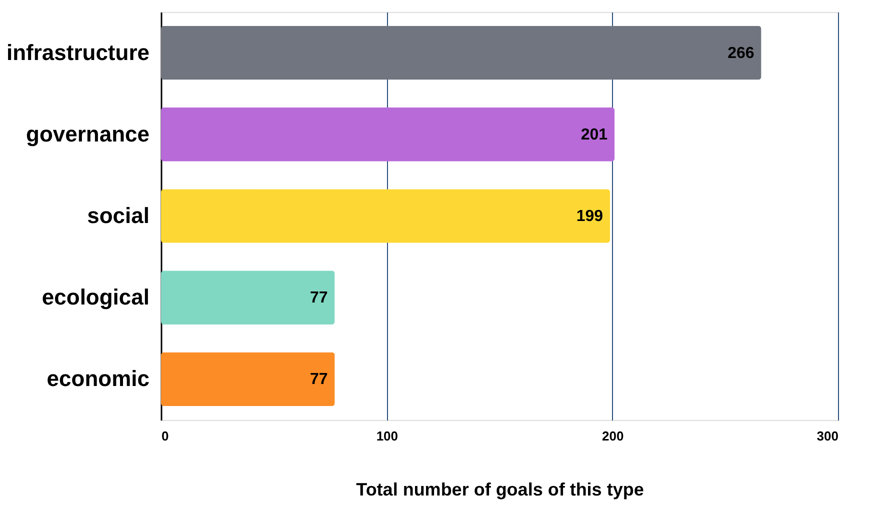 Image resolution: width=888 pixels, height=508 pixels. Describe the element at coordinates (590, 216) in the screenshot. I see `data-label: 199` at that location.